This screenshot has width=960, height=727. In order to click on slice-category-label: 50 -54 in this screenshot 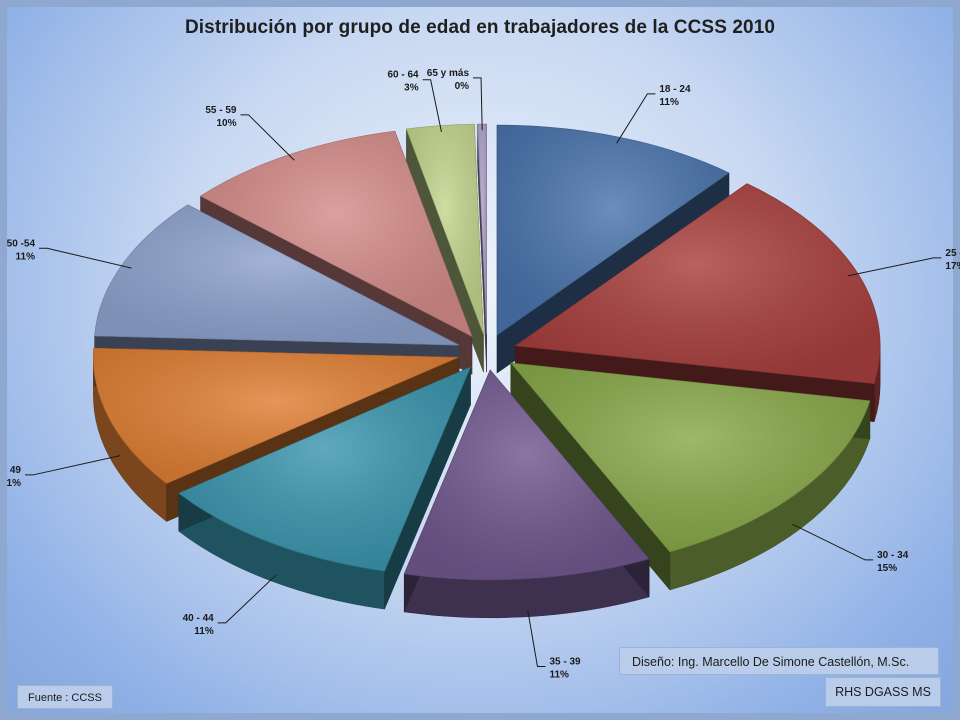, I will do `click(21, 243)`.